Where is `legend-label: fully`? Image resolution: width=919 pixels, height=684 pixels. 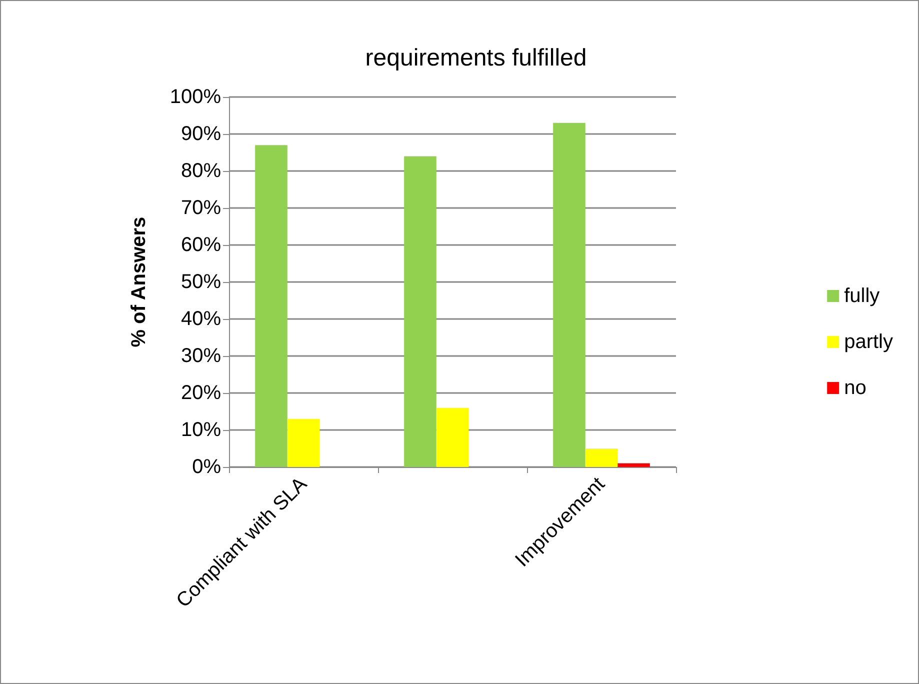
legend-label: fully is located at coordinates (862, 296).